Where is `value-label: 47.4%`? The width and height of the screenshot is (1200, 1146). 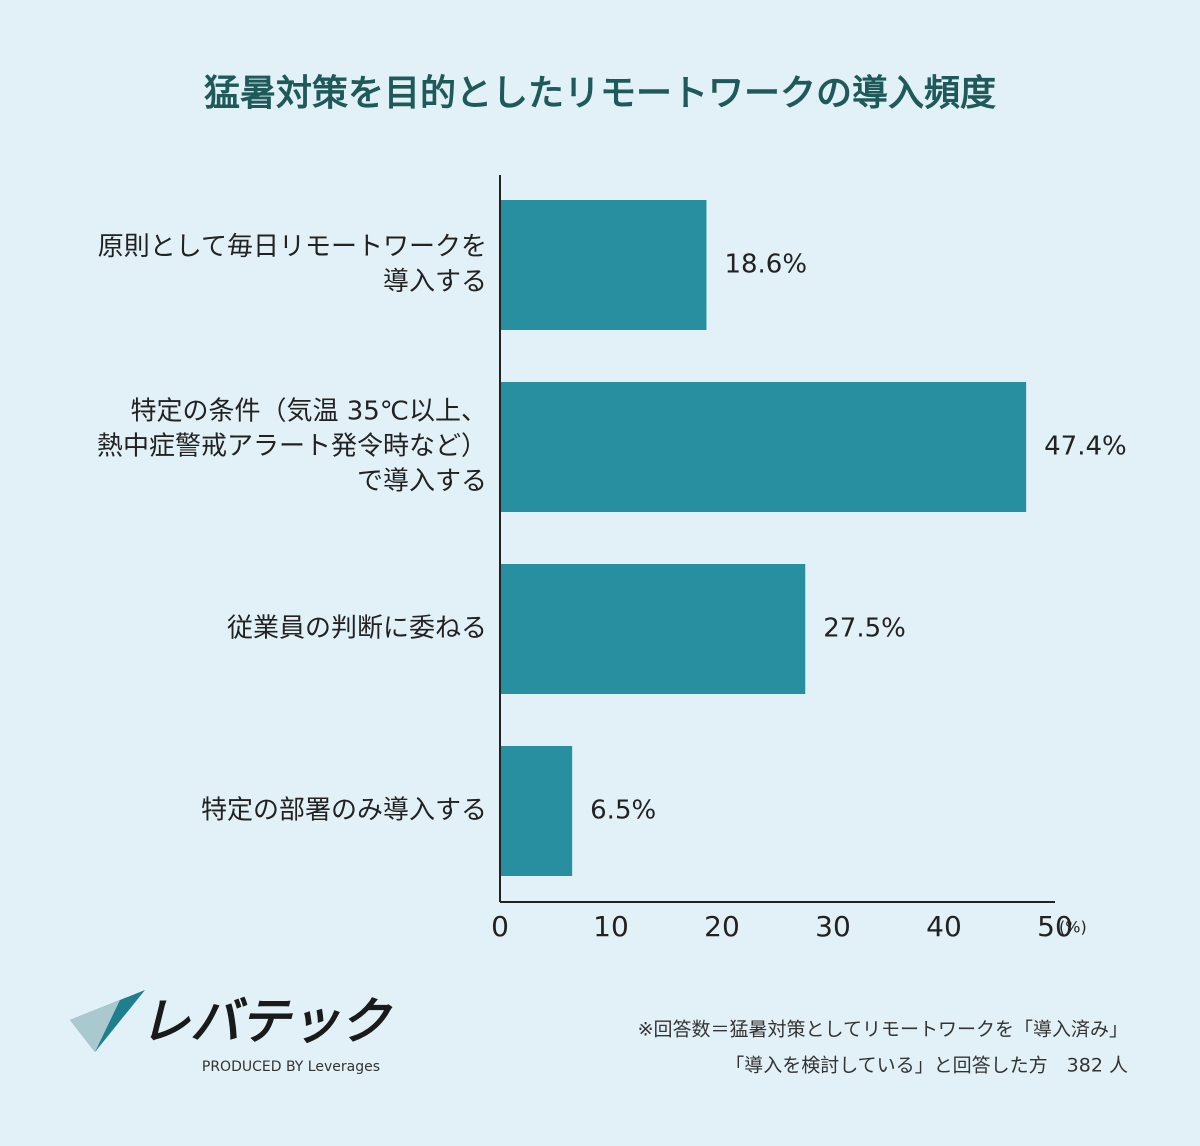 value-label: 47.4% is located at coordinates (1085, 447).